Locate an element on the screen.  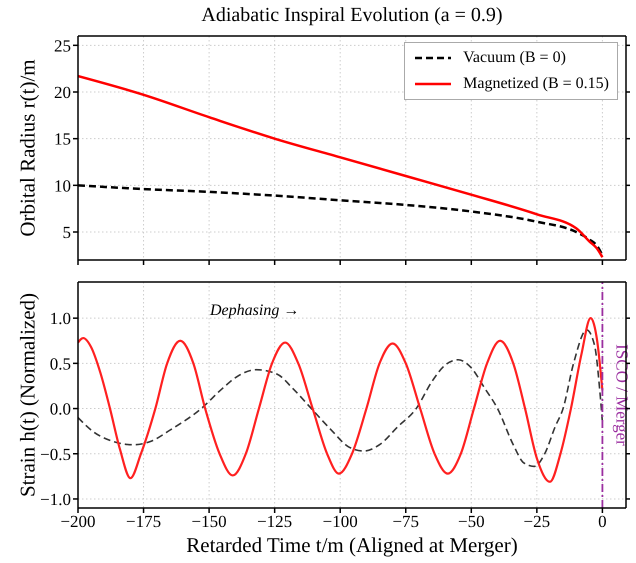
y-tick-label: 1.0 is located at coordinates (60, 318).